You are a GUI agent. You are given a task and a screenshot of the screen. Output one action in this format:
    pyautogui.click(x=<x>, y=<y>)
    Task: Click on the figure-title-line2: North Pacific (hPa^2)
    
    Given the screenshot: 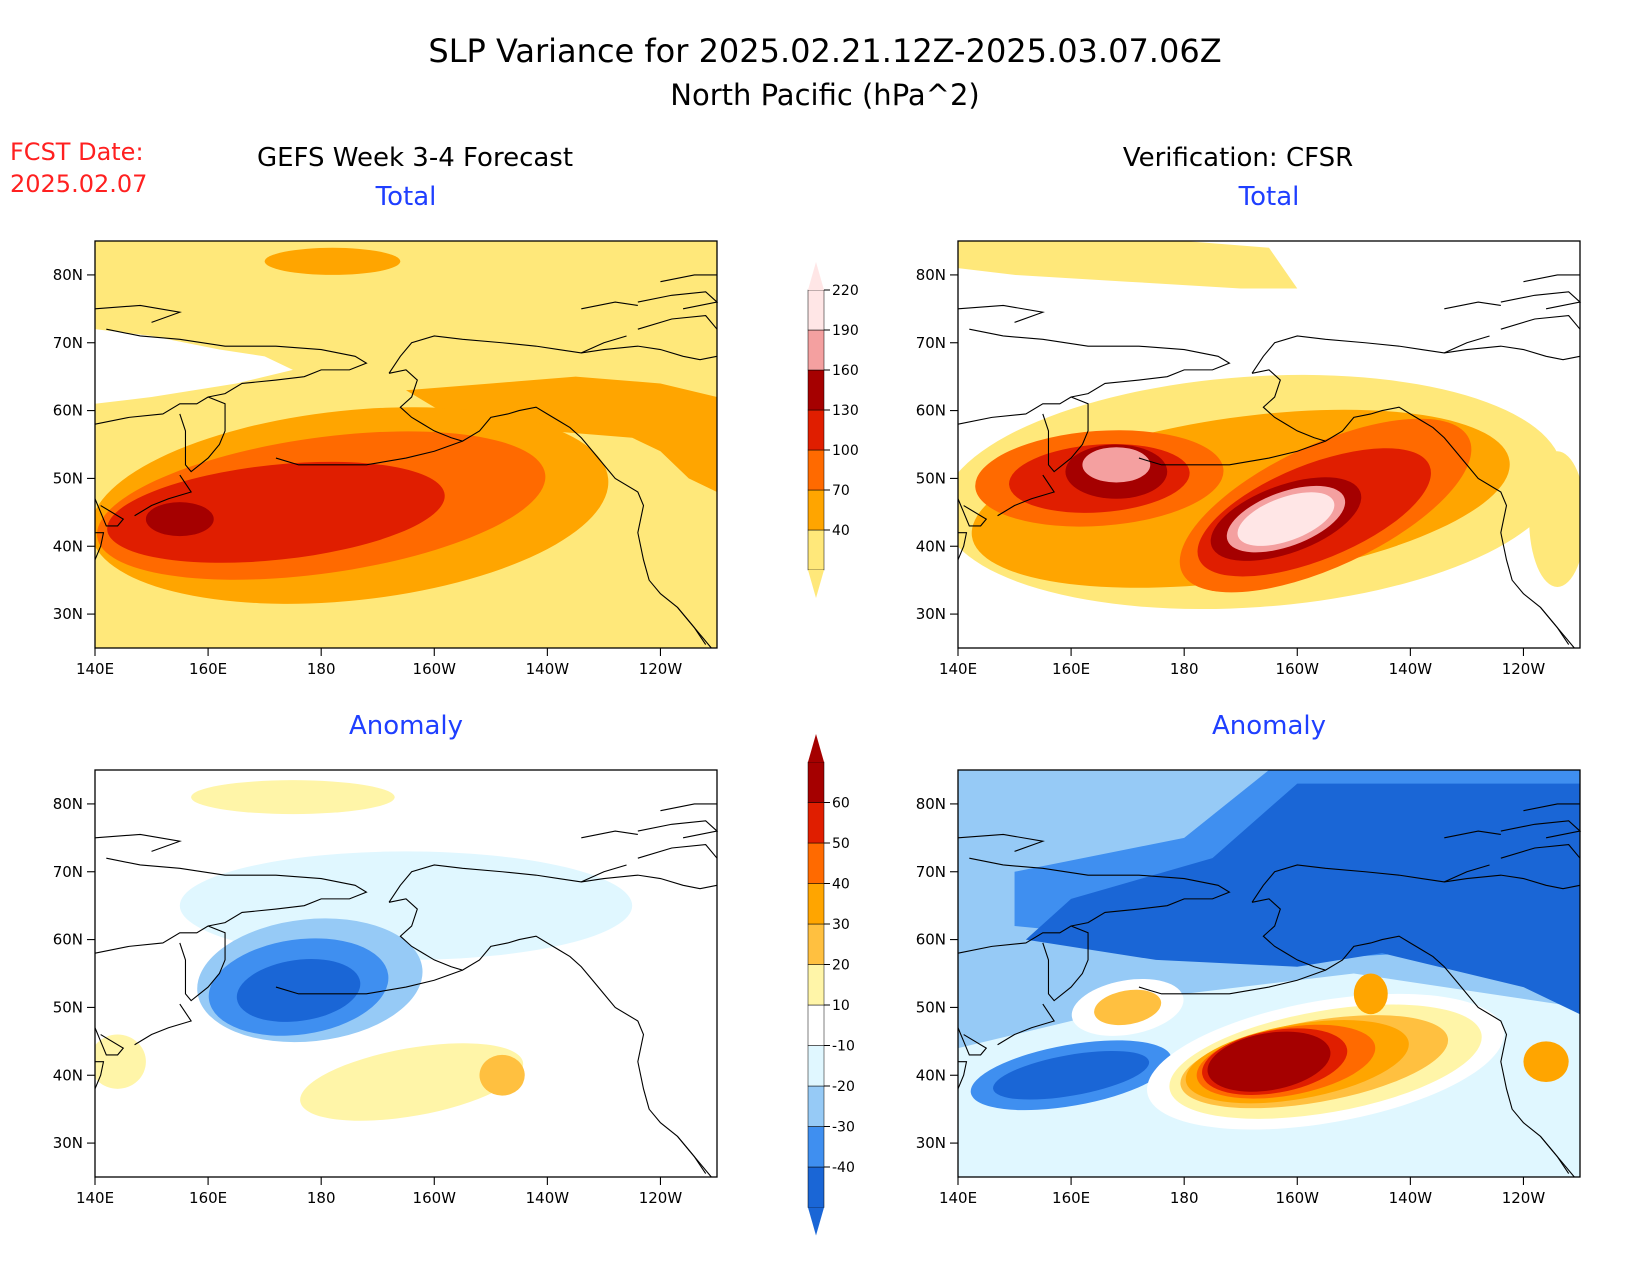 What is the action you would take?
    pyautogui.click(x=824, y=95)
    